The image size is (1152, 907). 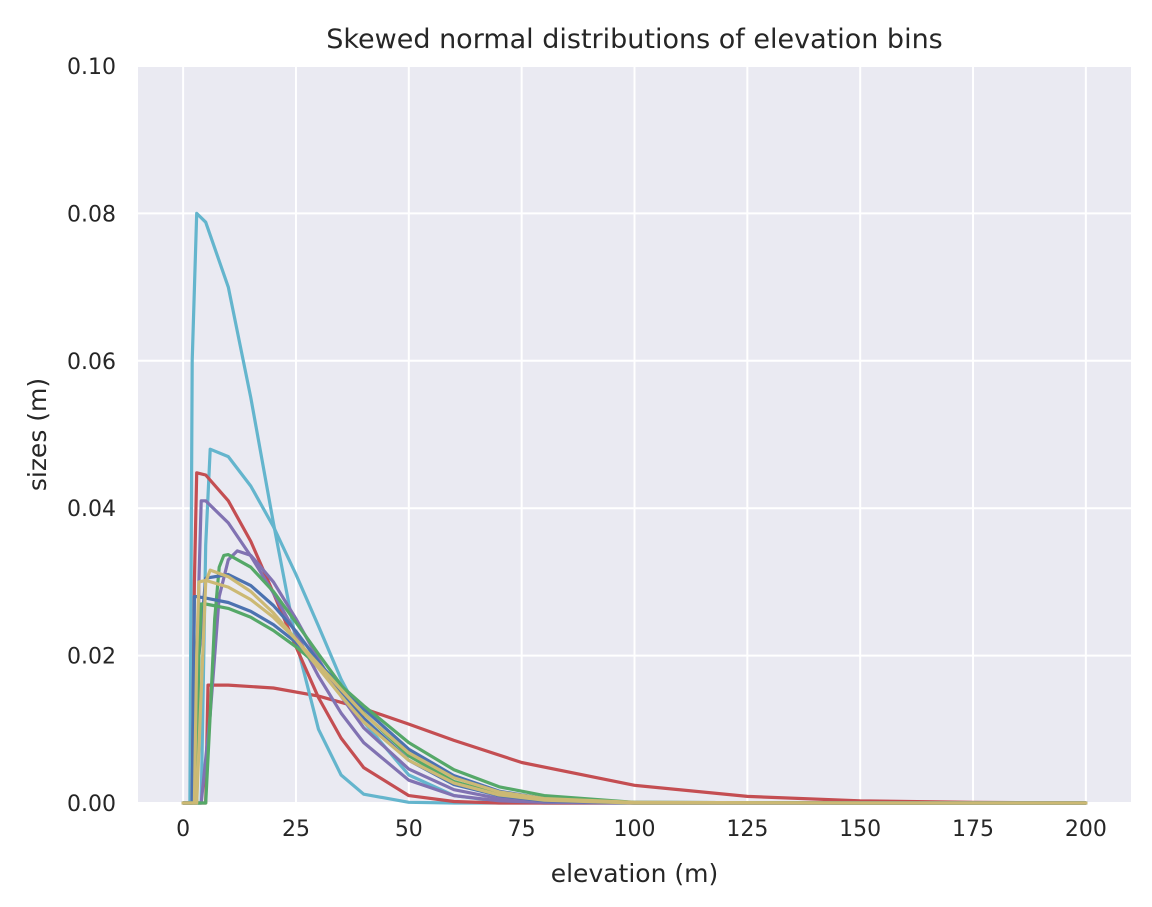 I want to click on y-tick-label: 0.02, so click(x=91, y=657).